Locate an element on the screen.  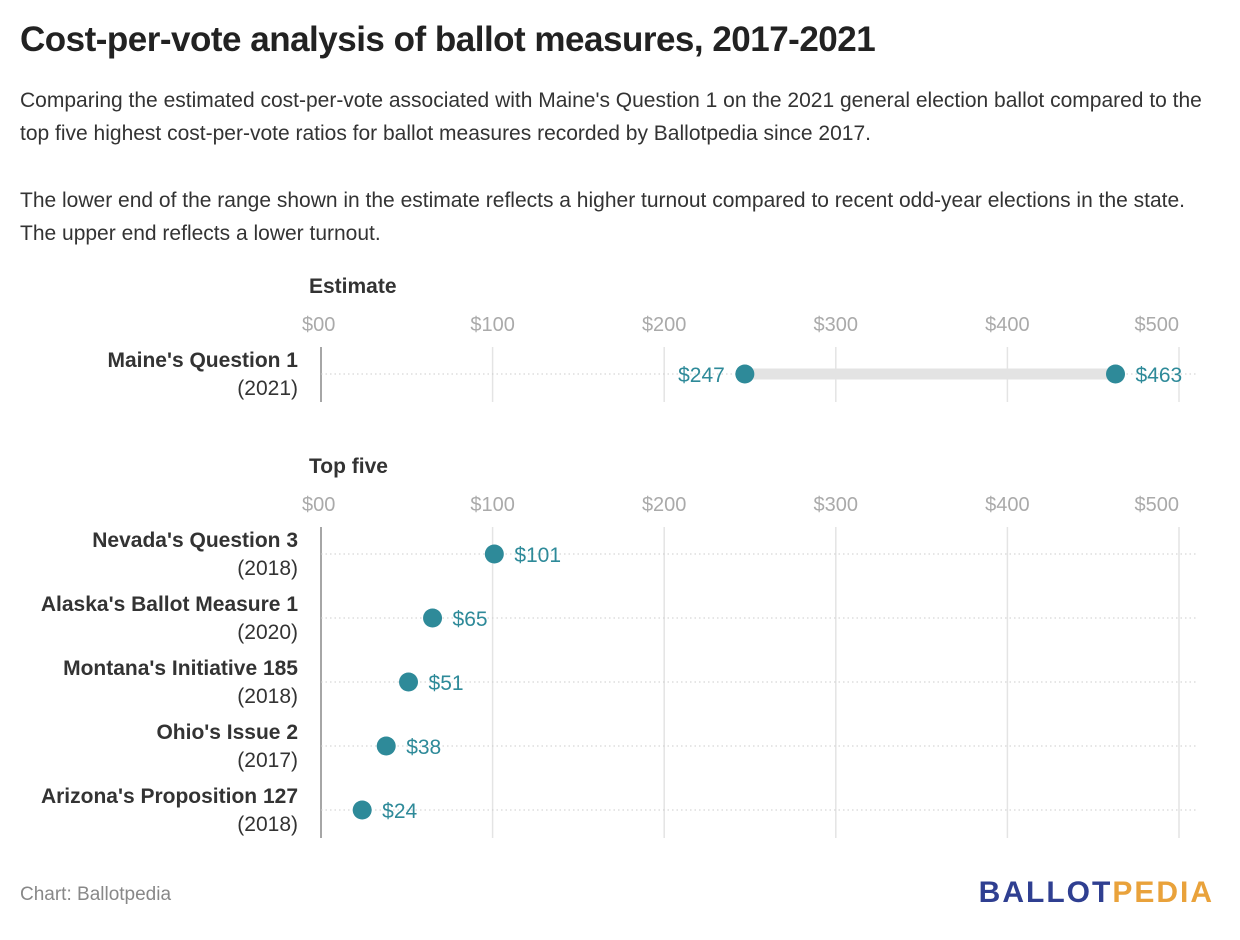
row-year-top-five-0: (2018) is located at coordinates (267, 568).